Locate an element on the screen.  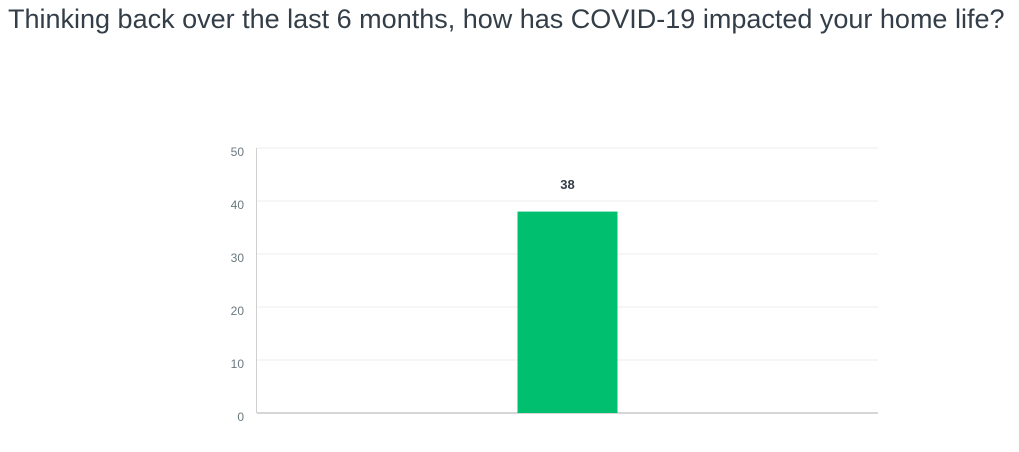
y-tick-label: 40 is located at coordinates (238, 205).